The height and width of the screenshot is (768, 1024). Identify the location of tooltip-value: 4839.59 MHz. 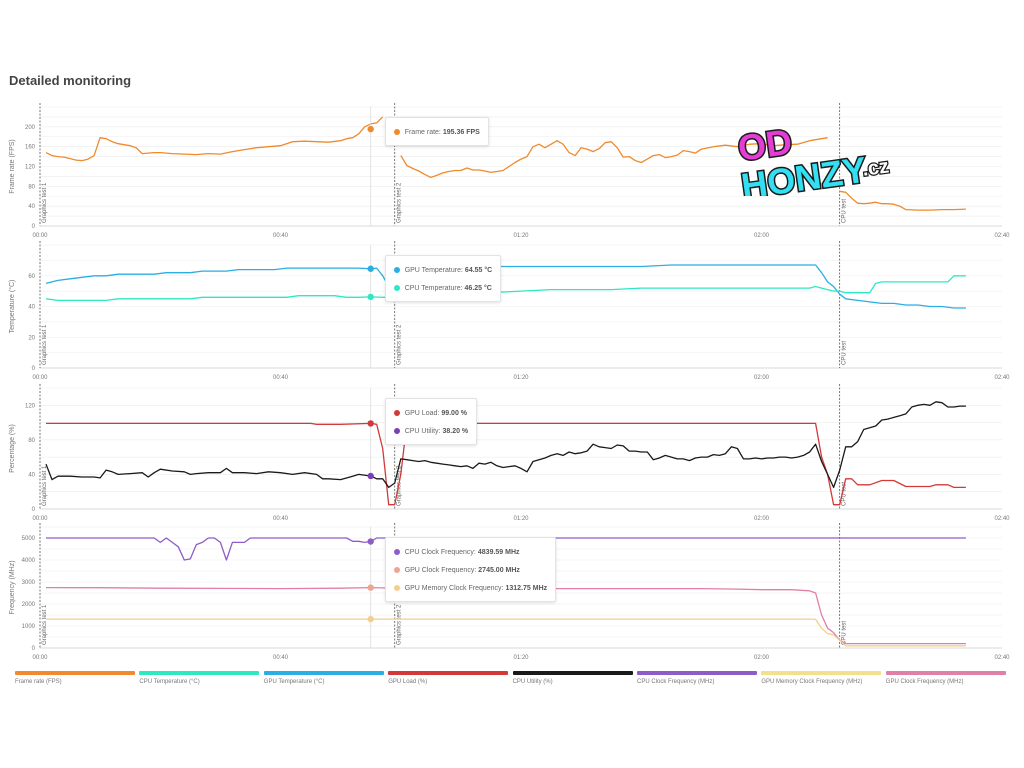
(498, 552).